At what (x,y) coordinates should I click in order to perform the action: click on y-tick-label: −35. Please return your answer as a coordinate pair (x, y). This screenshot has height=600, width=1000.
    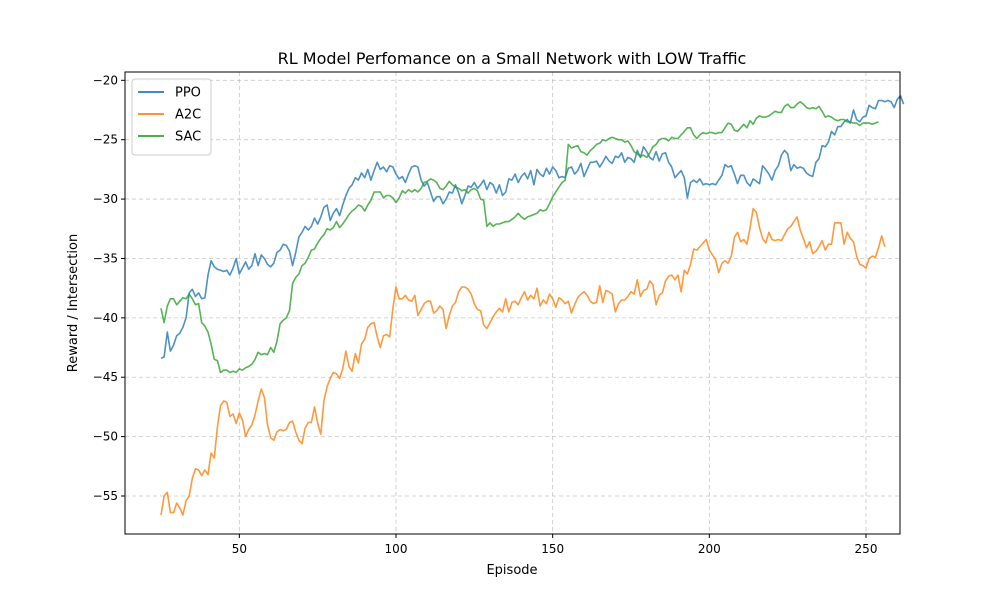
    Looking at the image, I should click on (105, 258).